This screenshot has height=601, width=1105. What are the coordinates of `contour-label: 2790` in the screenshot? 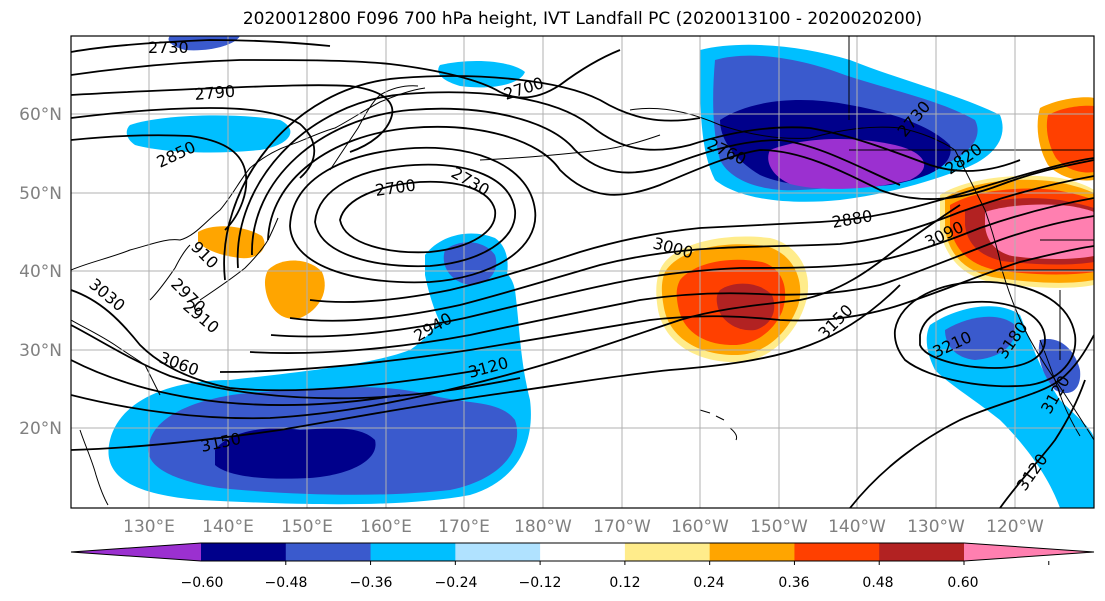 It's located at (215, 93).